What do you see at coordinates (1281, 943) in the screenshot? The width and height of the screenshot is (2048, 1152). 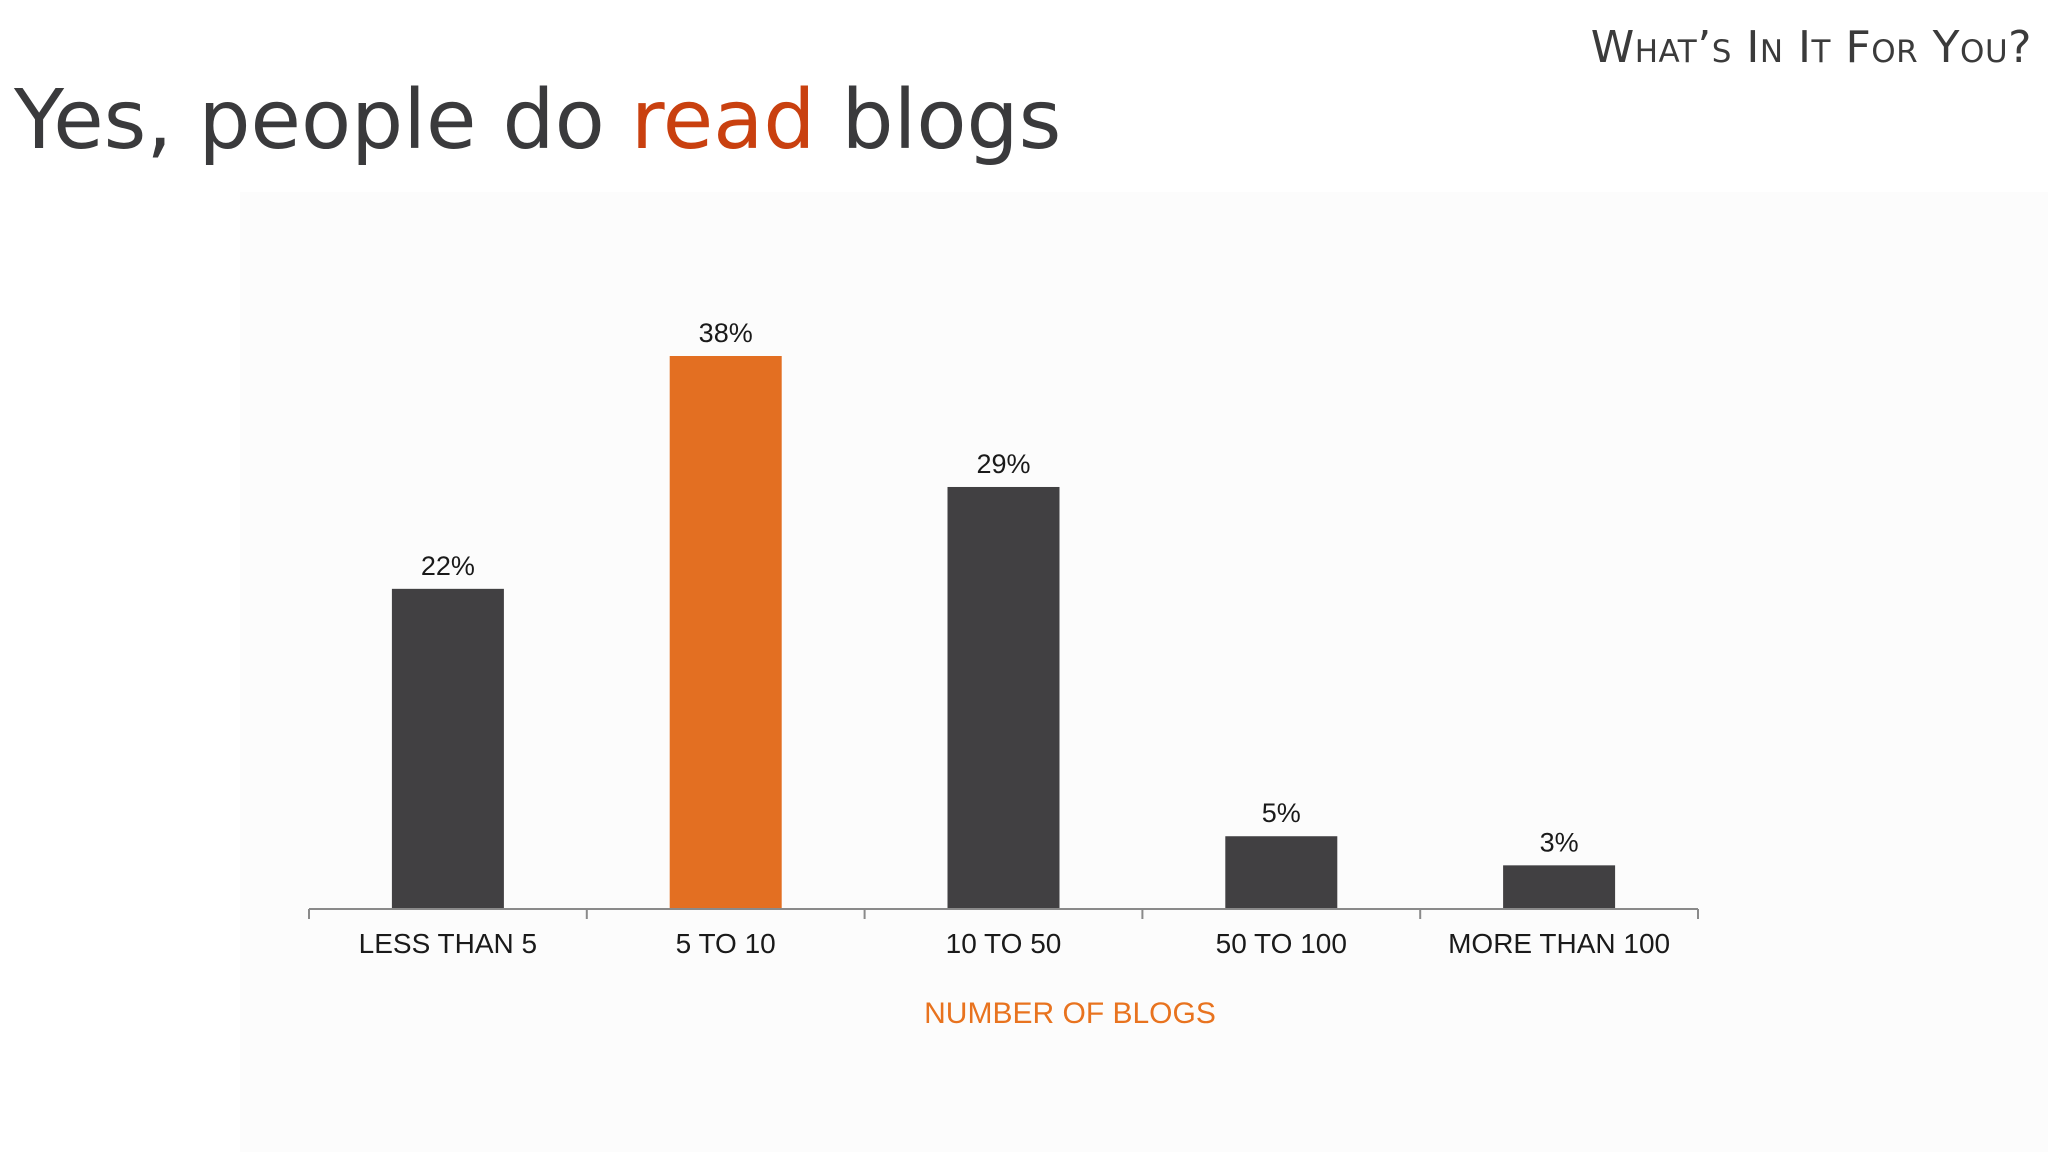 I see `x-tick-label: 50 TO 100` at bounding box center [1281, 943].